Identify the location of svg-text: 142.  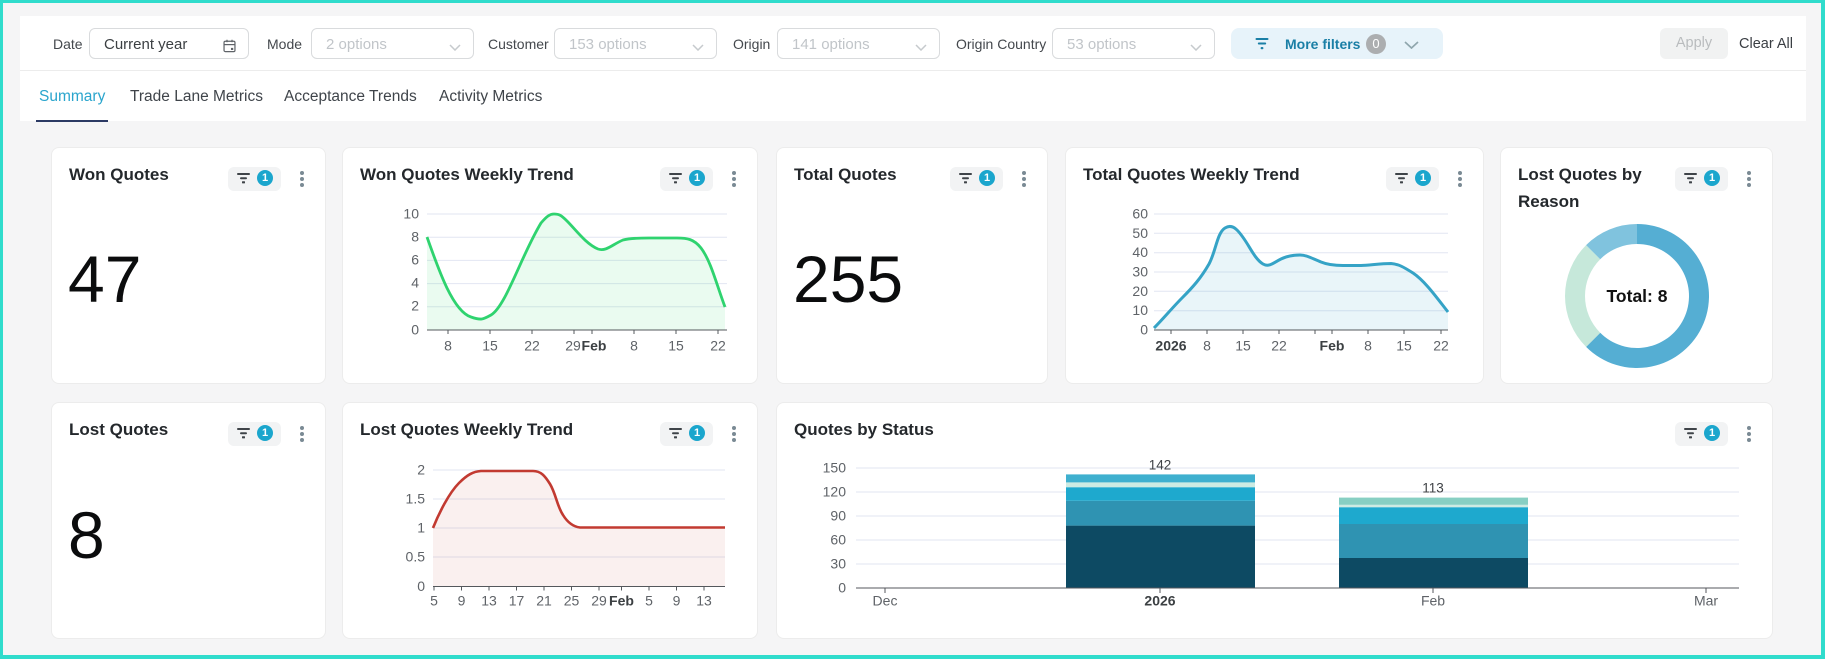
(1160, 465).